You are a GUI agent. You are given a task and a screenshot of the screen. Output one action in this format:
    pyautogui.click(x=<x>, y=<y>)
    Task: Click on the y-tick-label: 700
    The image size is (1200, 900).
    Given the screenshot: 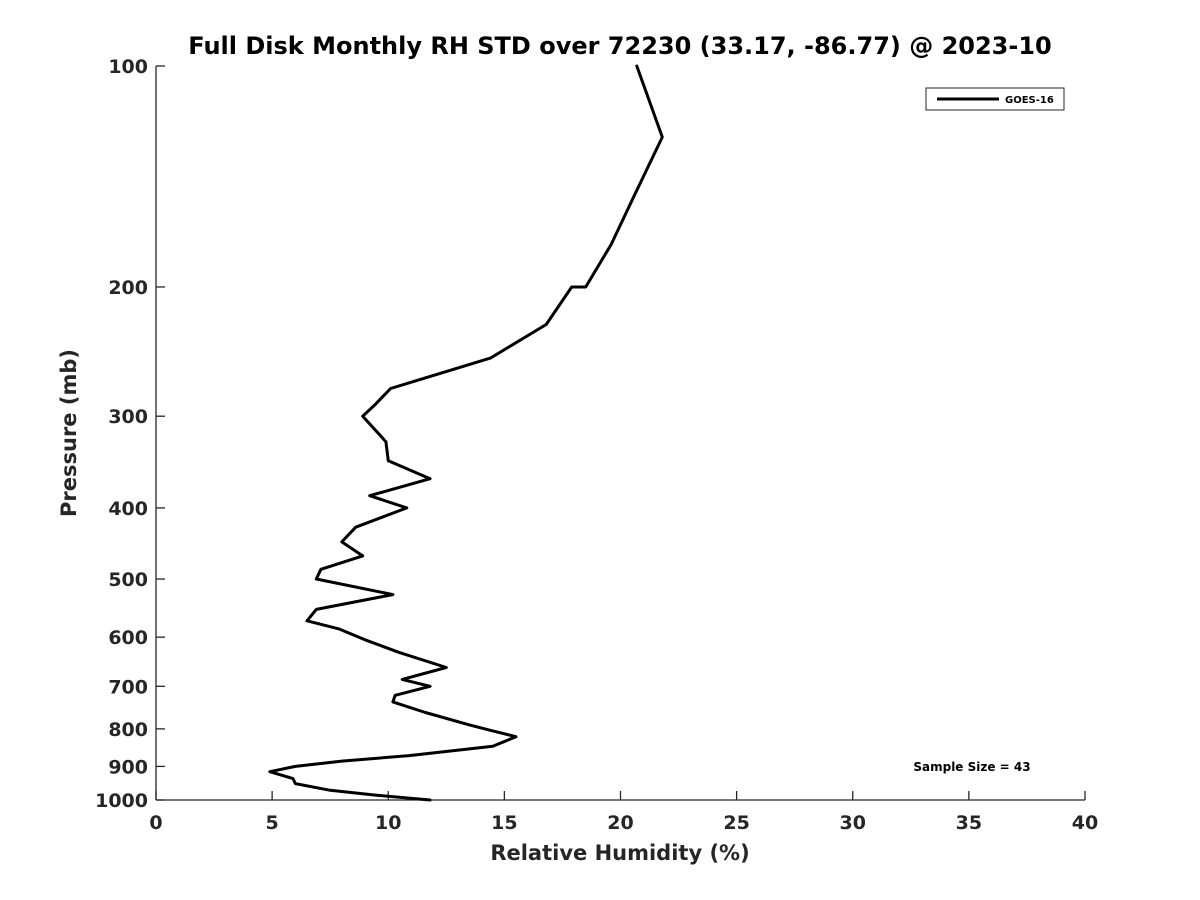 What is the action you would take?
    pyautogui.click(x=128, y=687)
    